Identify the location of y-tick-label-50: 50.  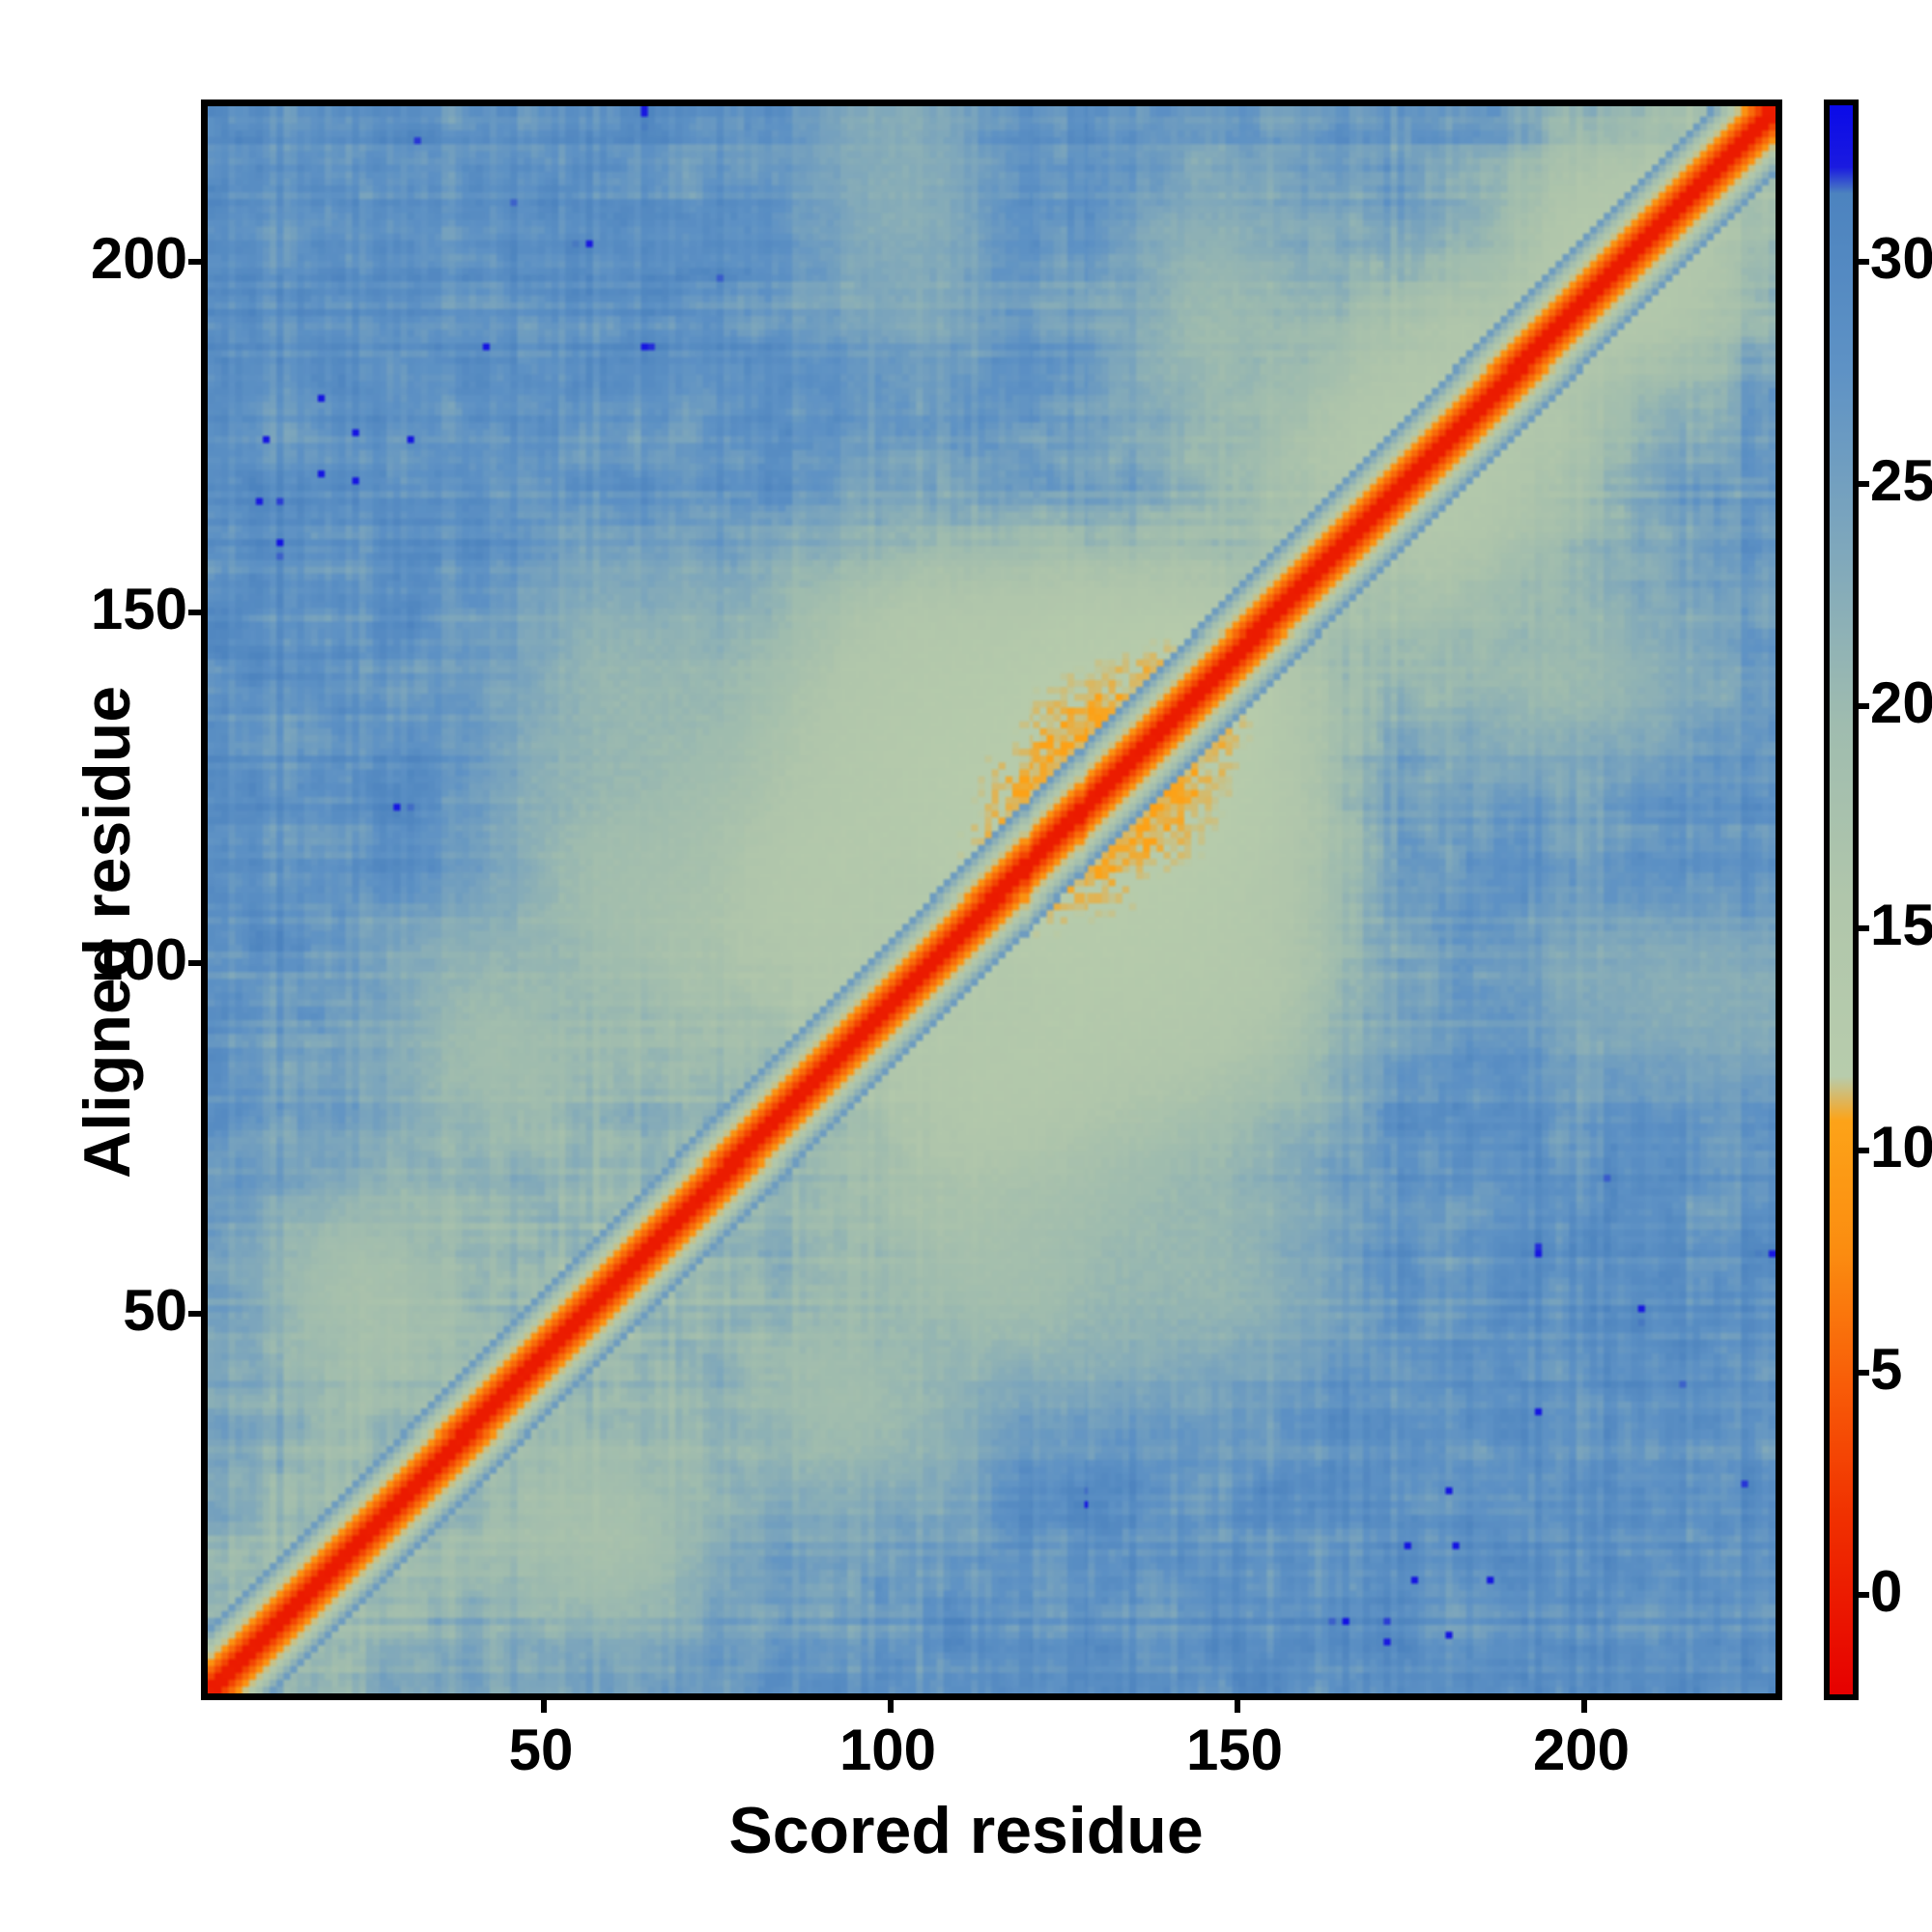
(155, 1310).